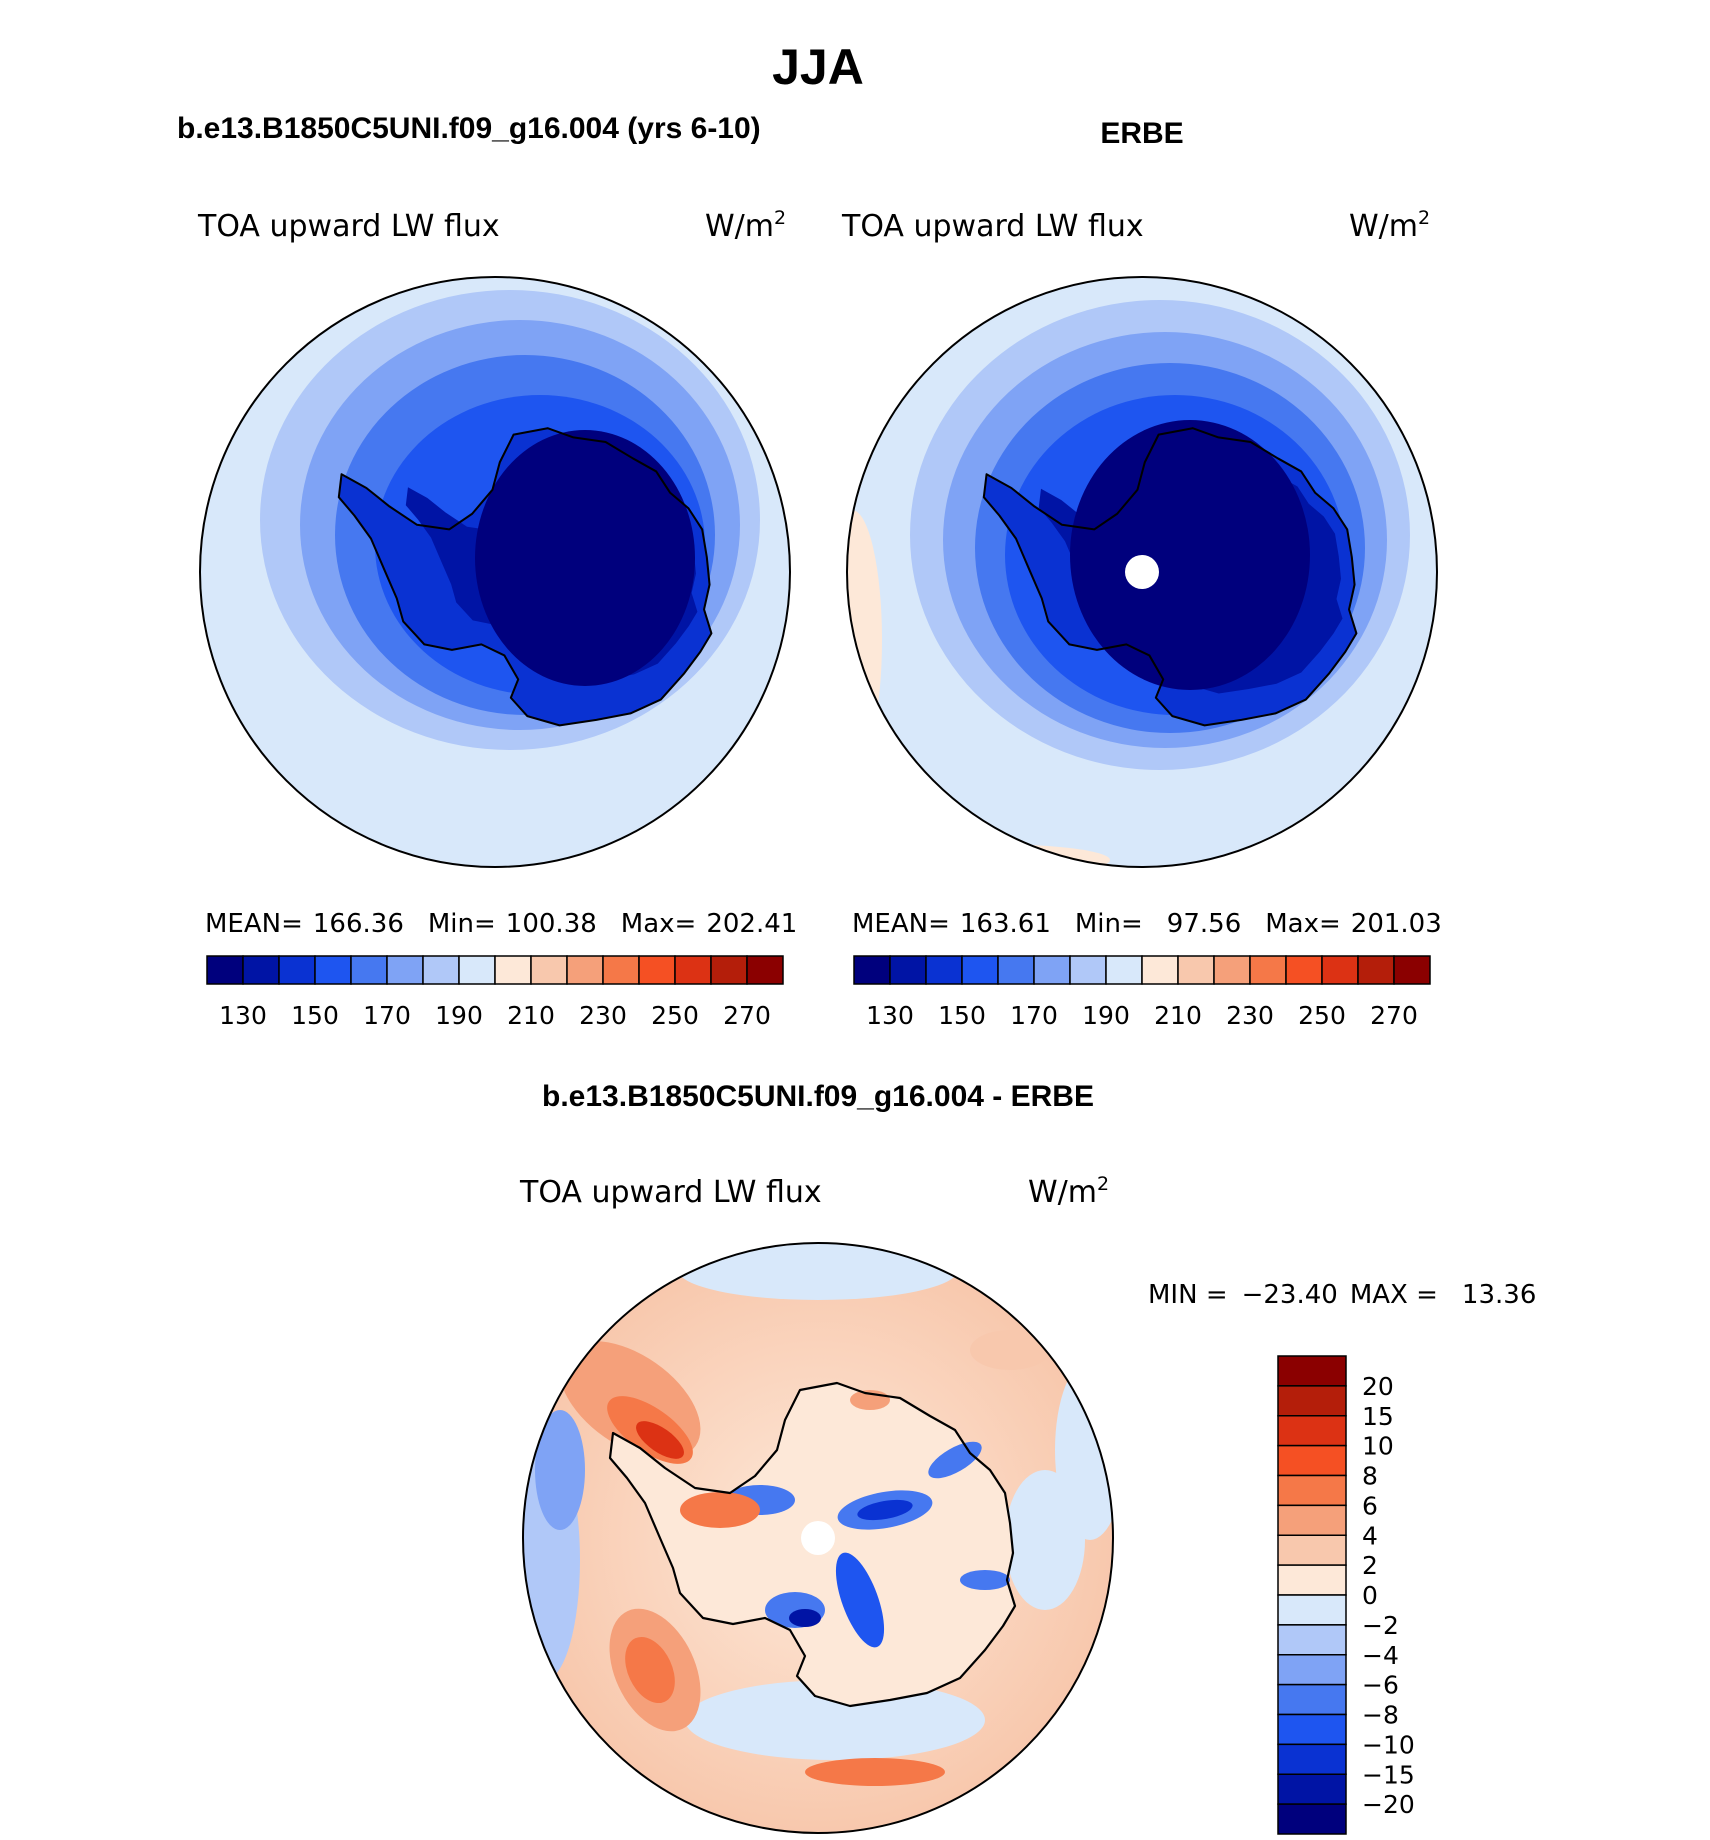 The height and width of the screenshot is (1840, 1710). Describe the element at coordinates (1034, 1015) in the screenshot. I see `colorbar-obs-tick-label: 170` at that location.